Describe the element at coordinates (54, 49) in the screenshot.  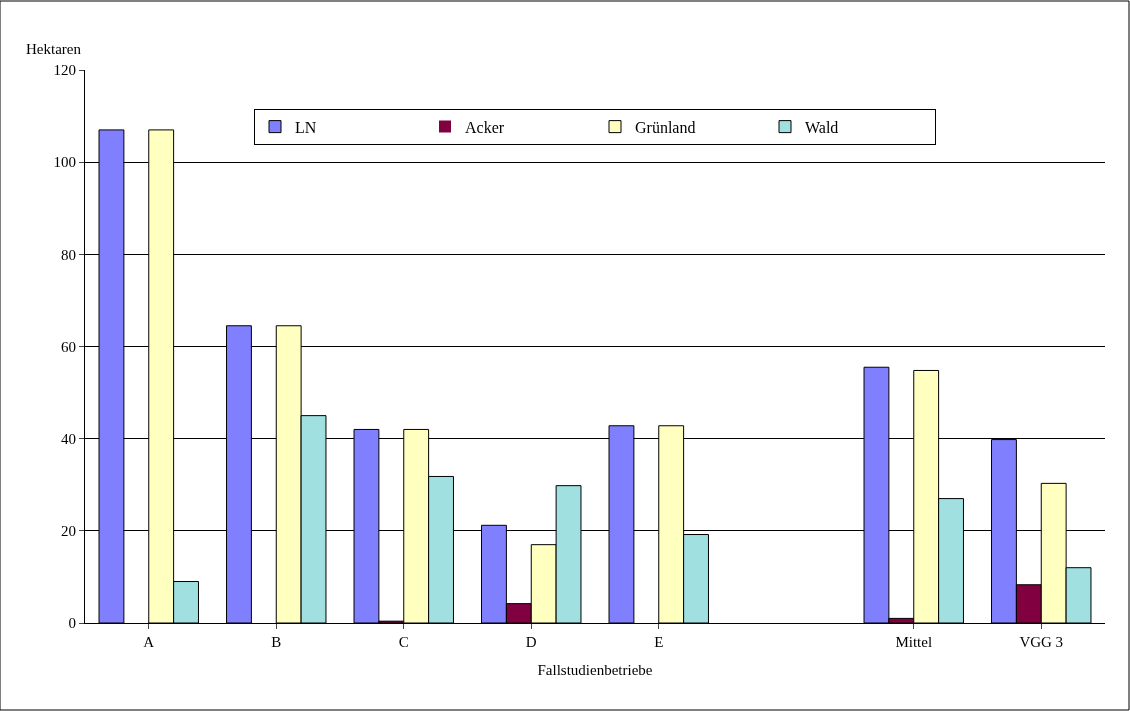
I see `y-axis-title: Hektaren` at that location.